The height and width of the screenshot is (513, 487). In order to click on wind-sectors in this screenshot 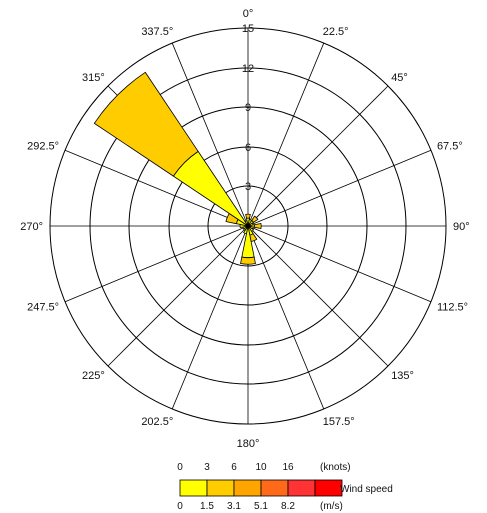, I will do `click(177, 168)`.